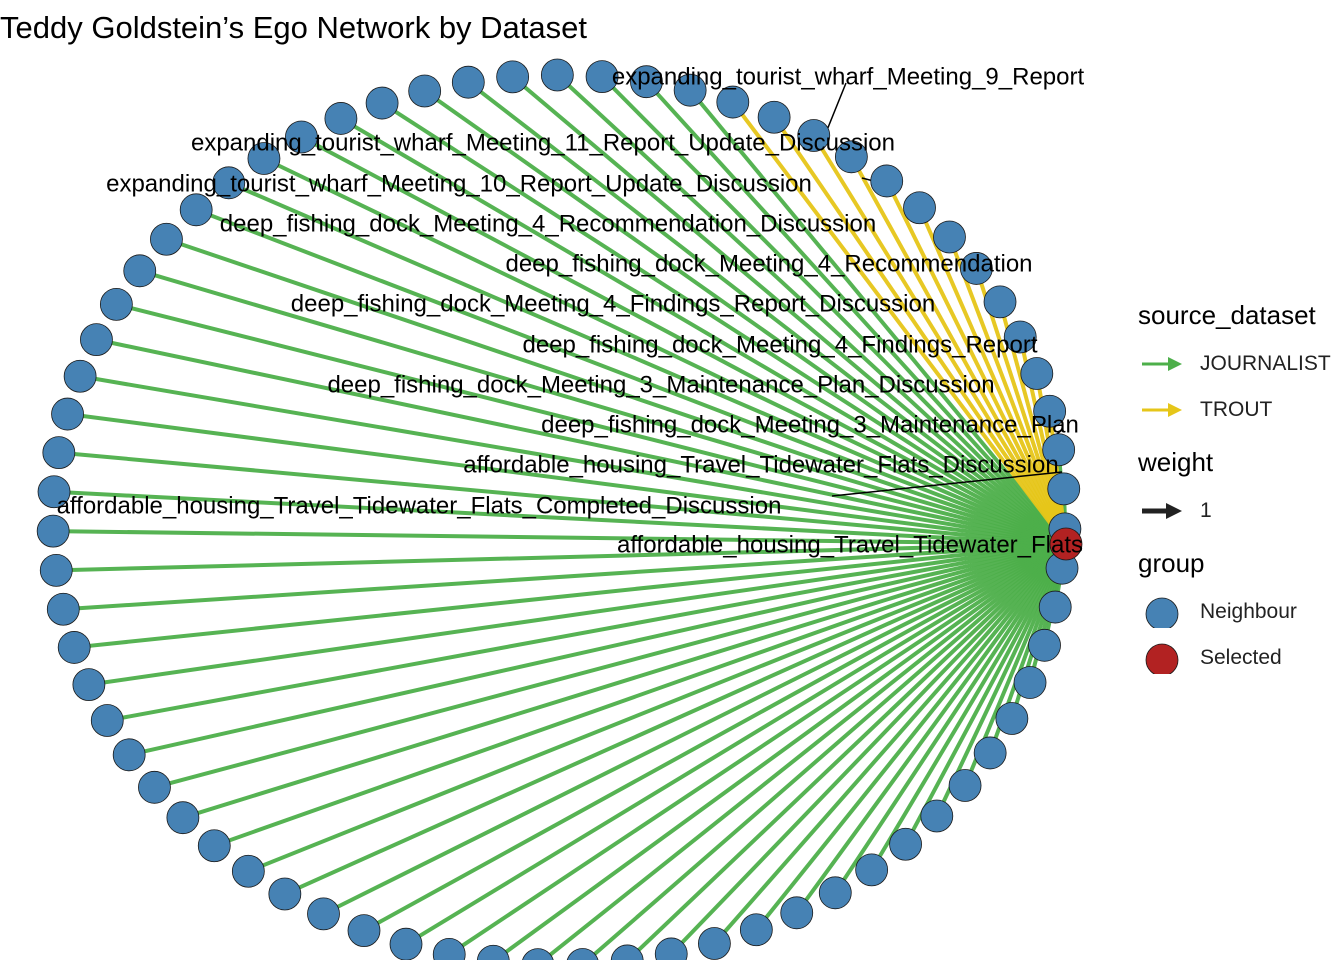  Describe the element at coordinates (1248, 611) in the screenshot. I see `legend-label-neighbour: Neighbour` at that location.